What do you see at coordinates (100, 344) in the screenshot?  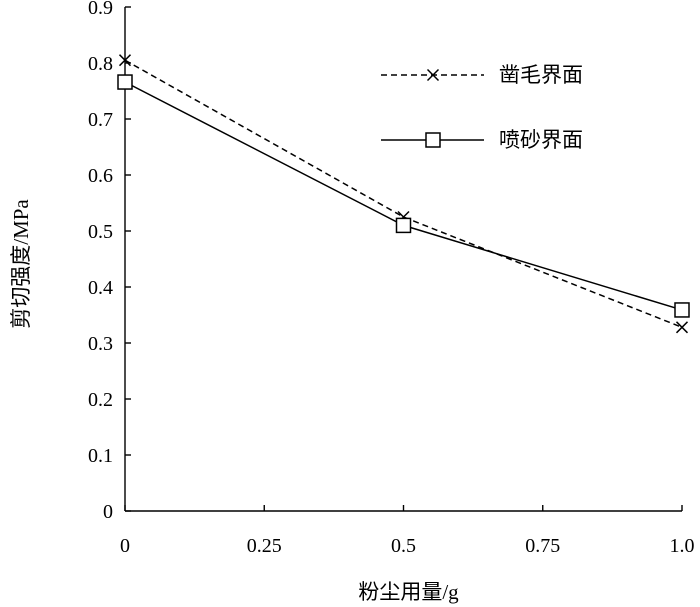 I see `y-tick-label: 0.3` at bounding box center [100, 344].